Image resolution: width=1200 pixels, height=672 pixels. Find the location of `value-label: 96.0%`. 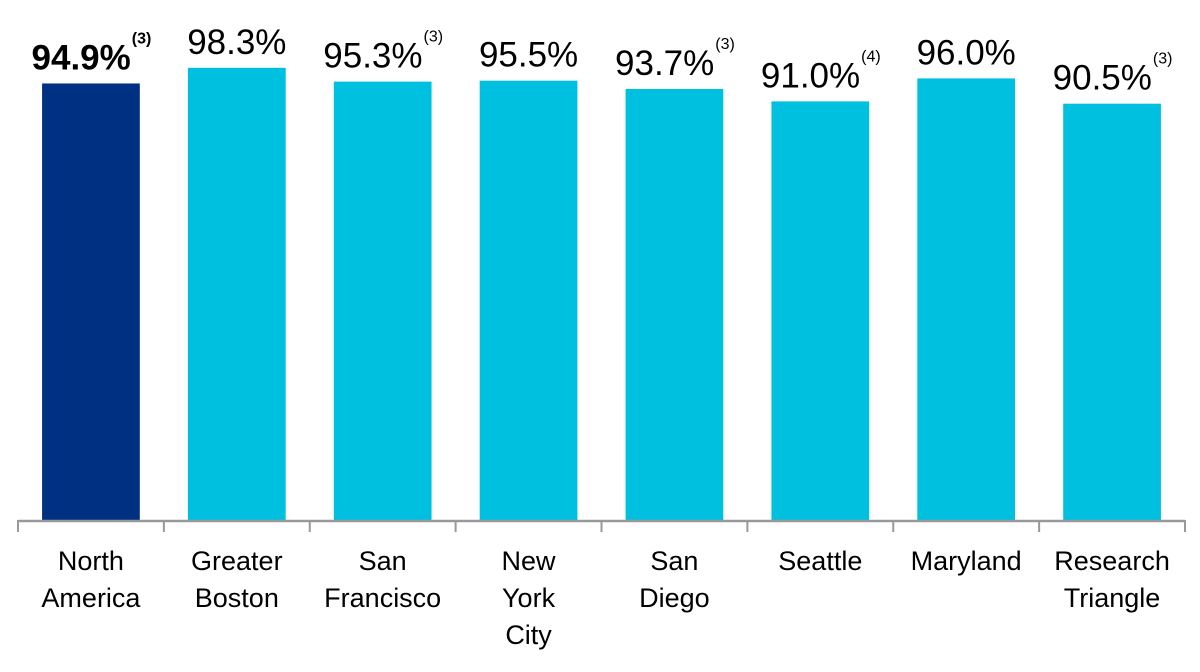

value-label: 96.0% is located at coordinates (966, 52).